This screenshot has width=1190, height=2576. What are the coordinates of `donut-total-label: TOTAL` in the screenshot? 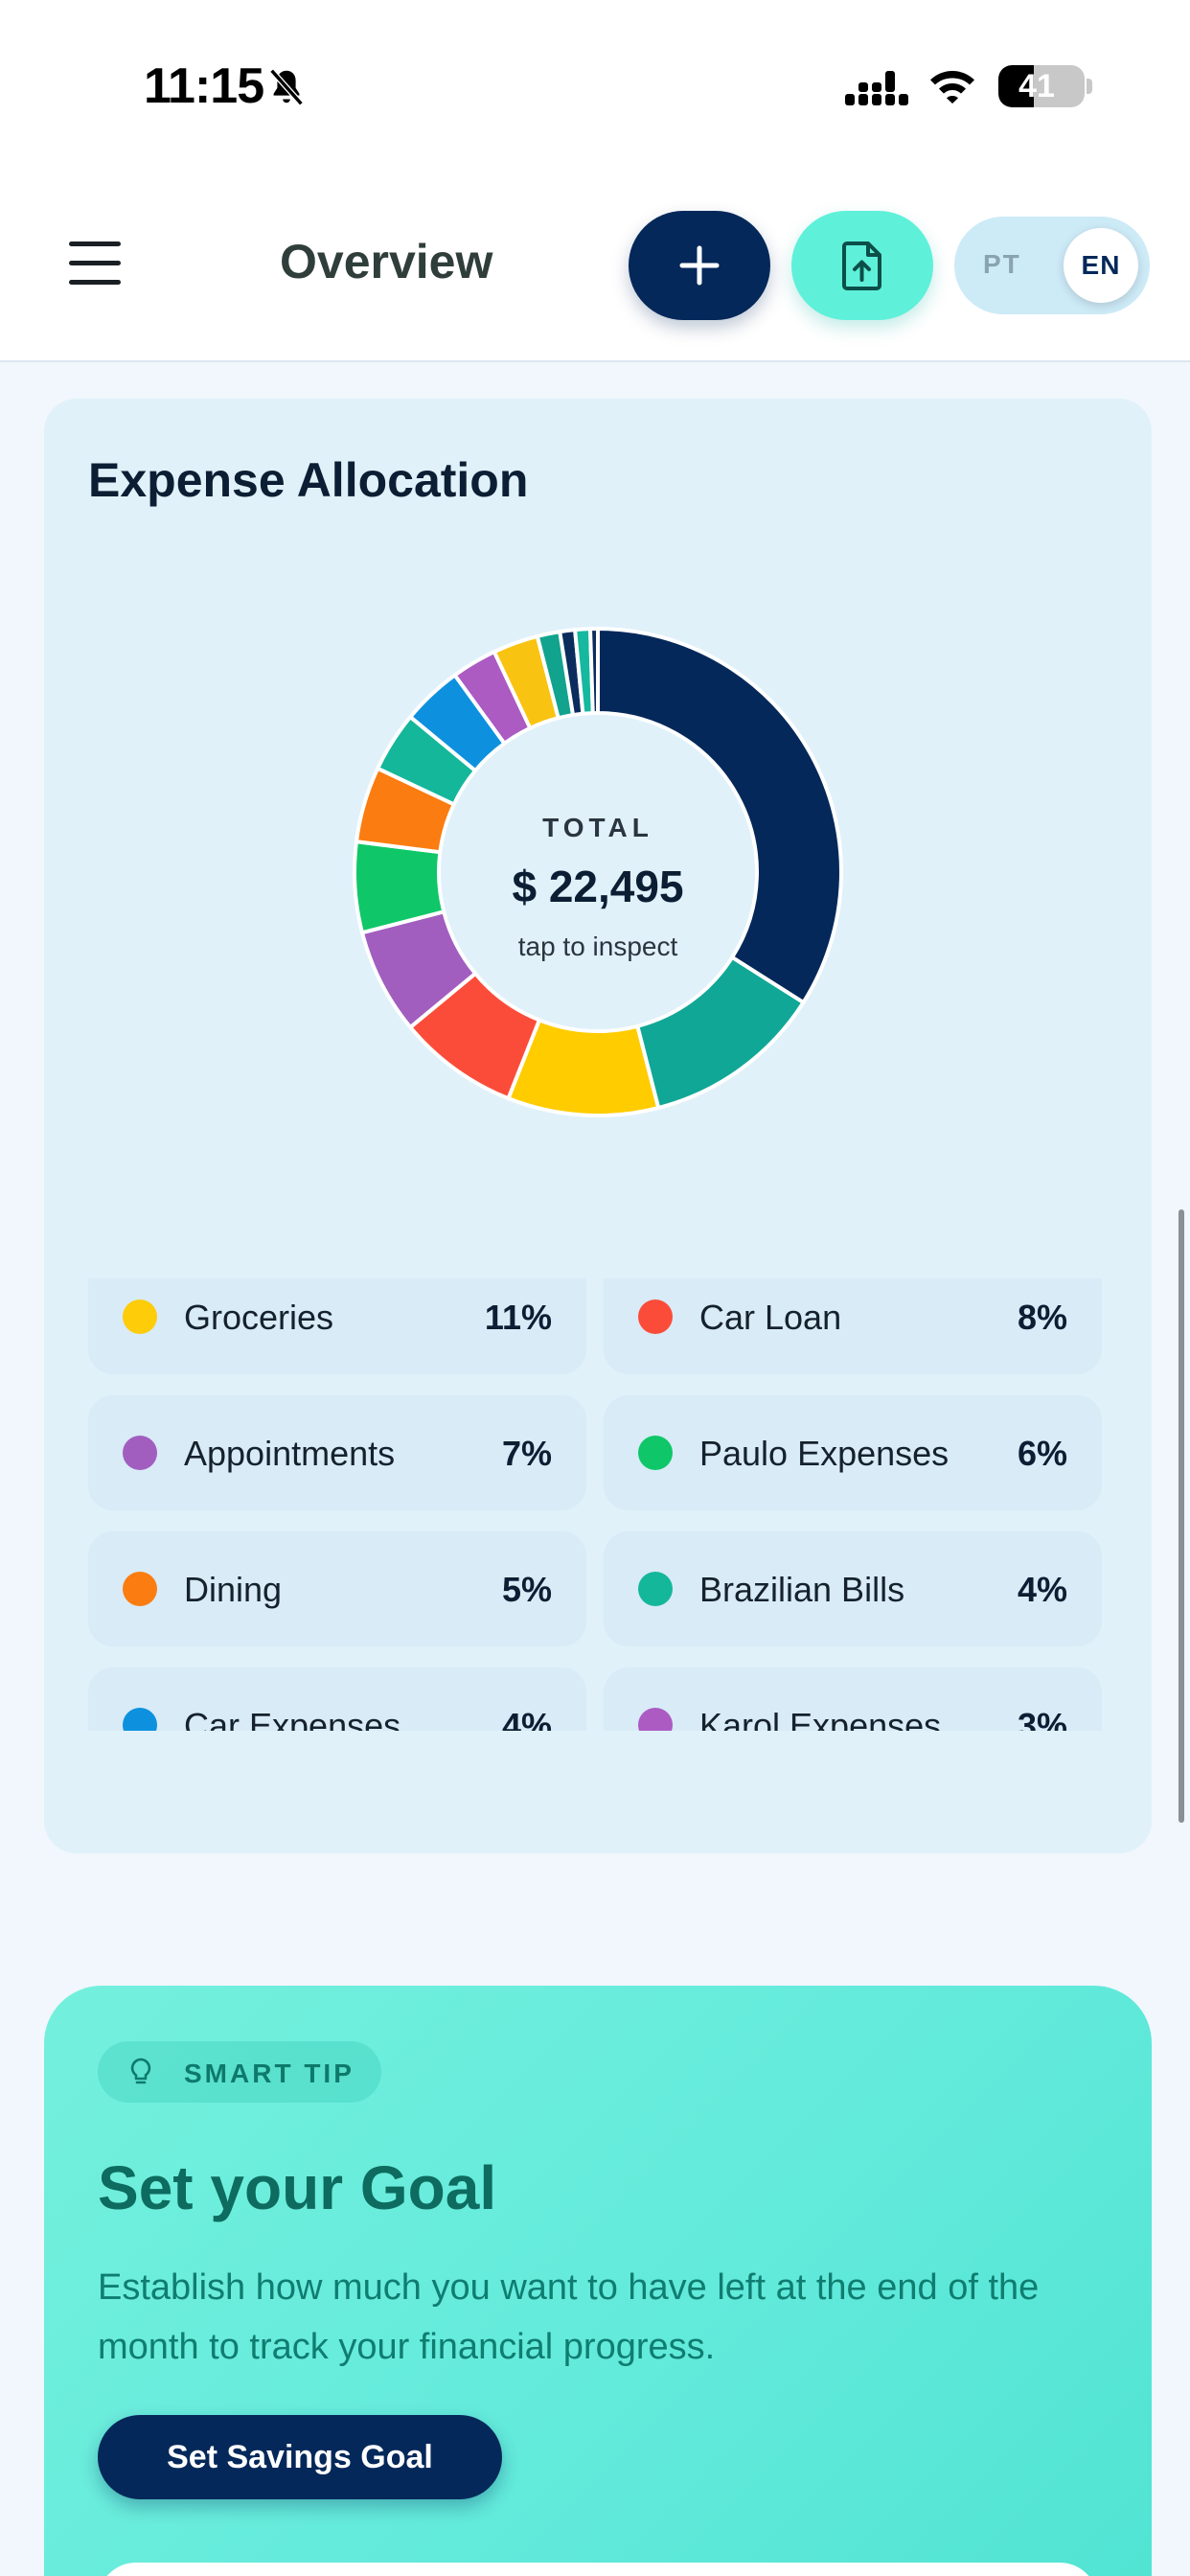 It's located at (598, 828).